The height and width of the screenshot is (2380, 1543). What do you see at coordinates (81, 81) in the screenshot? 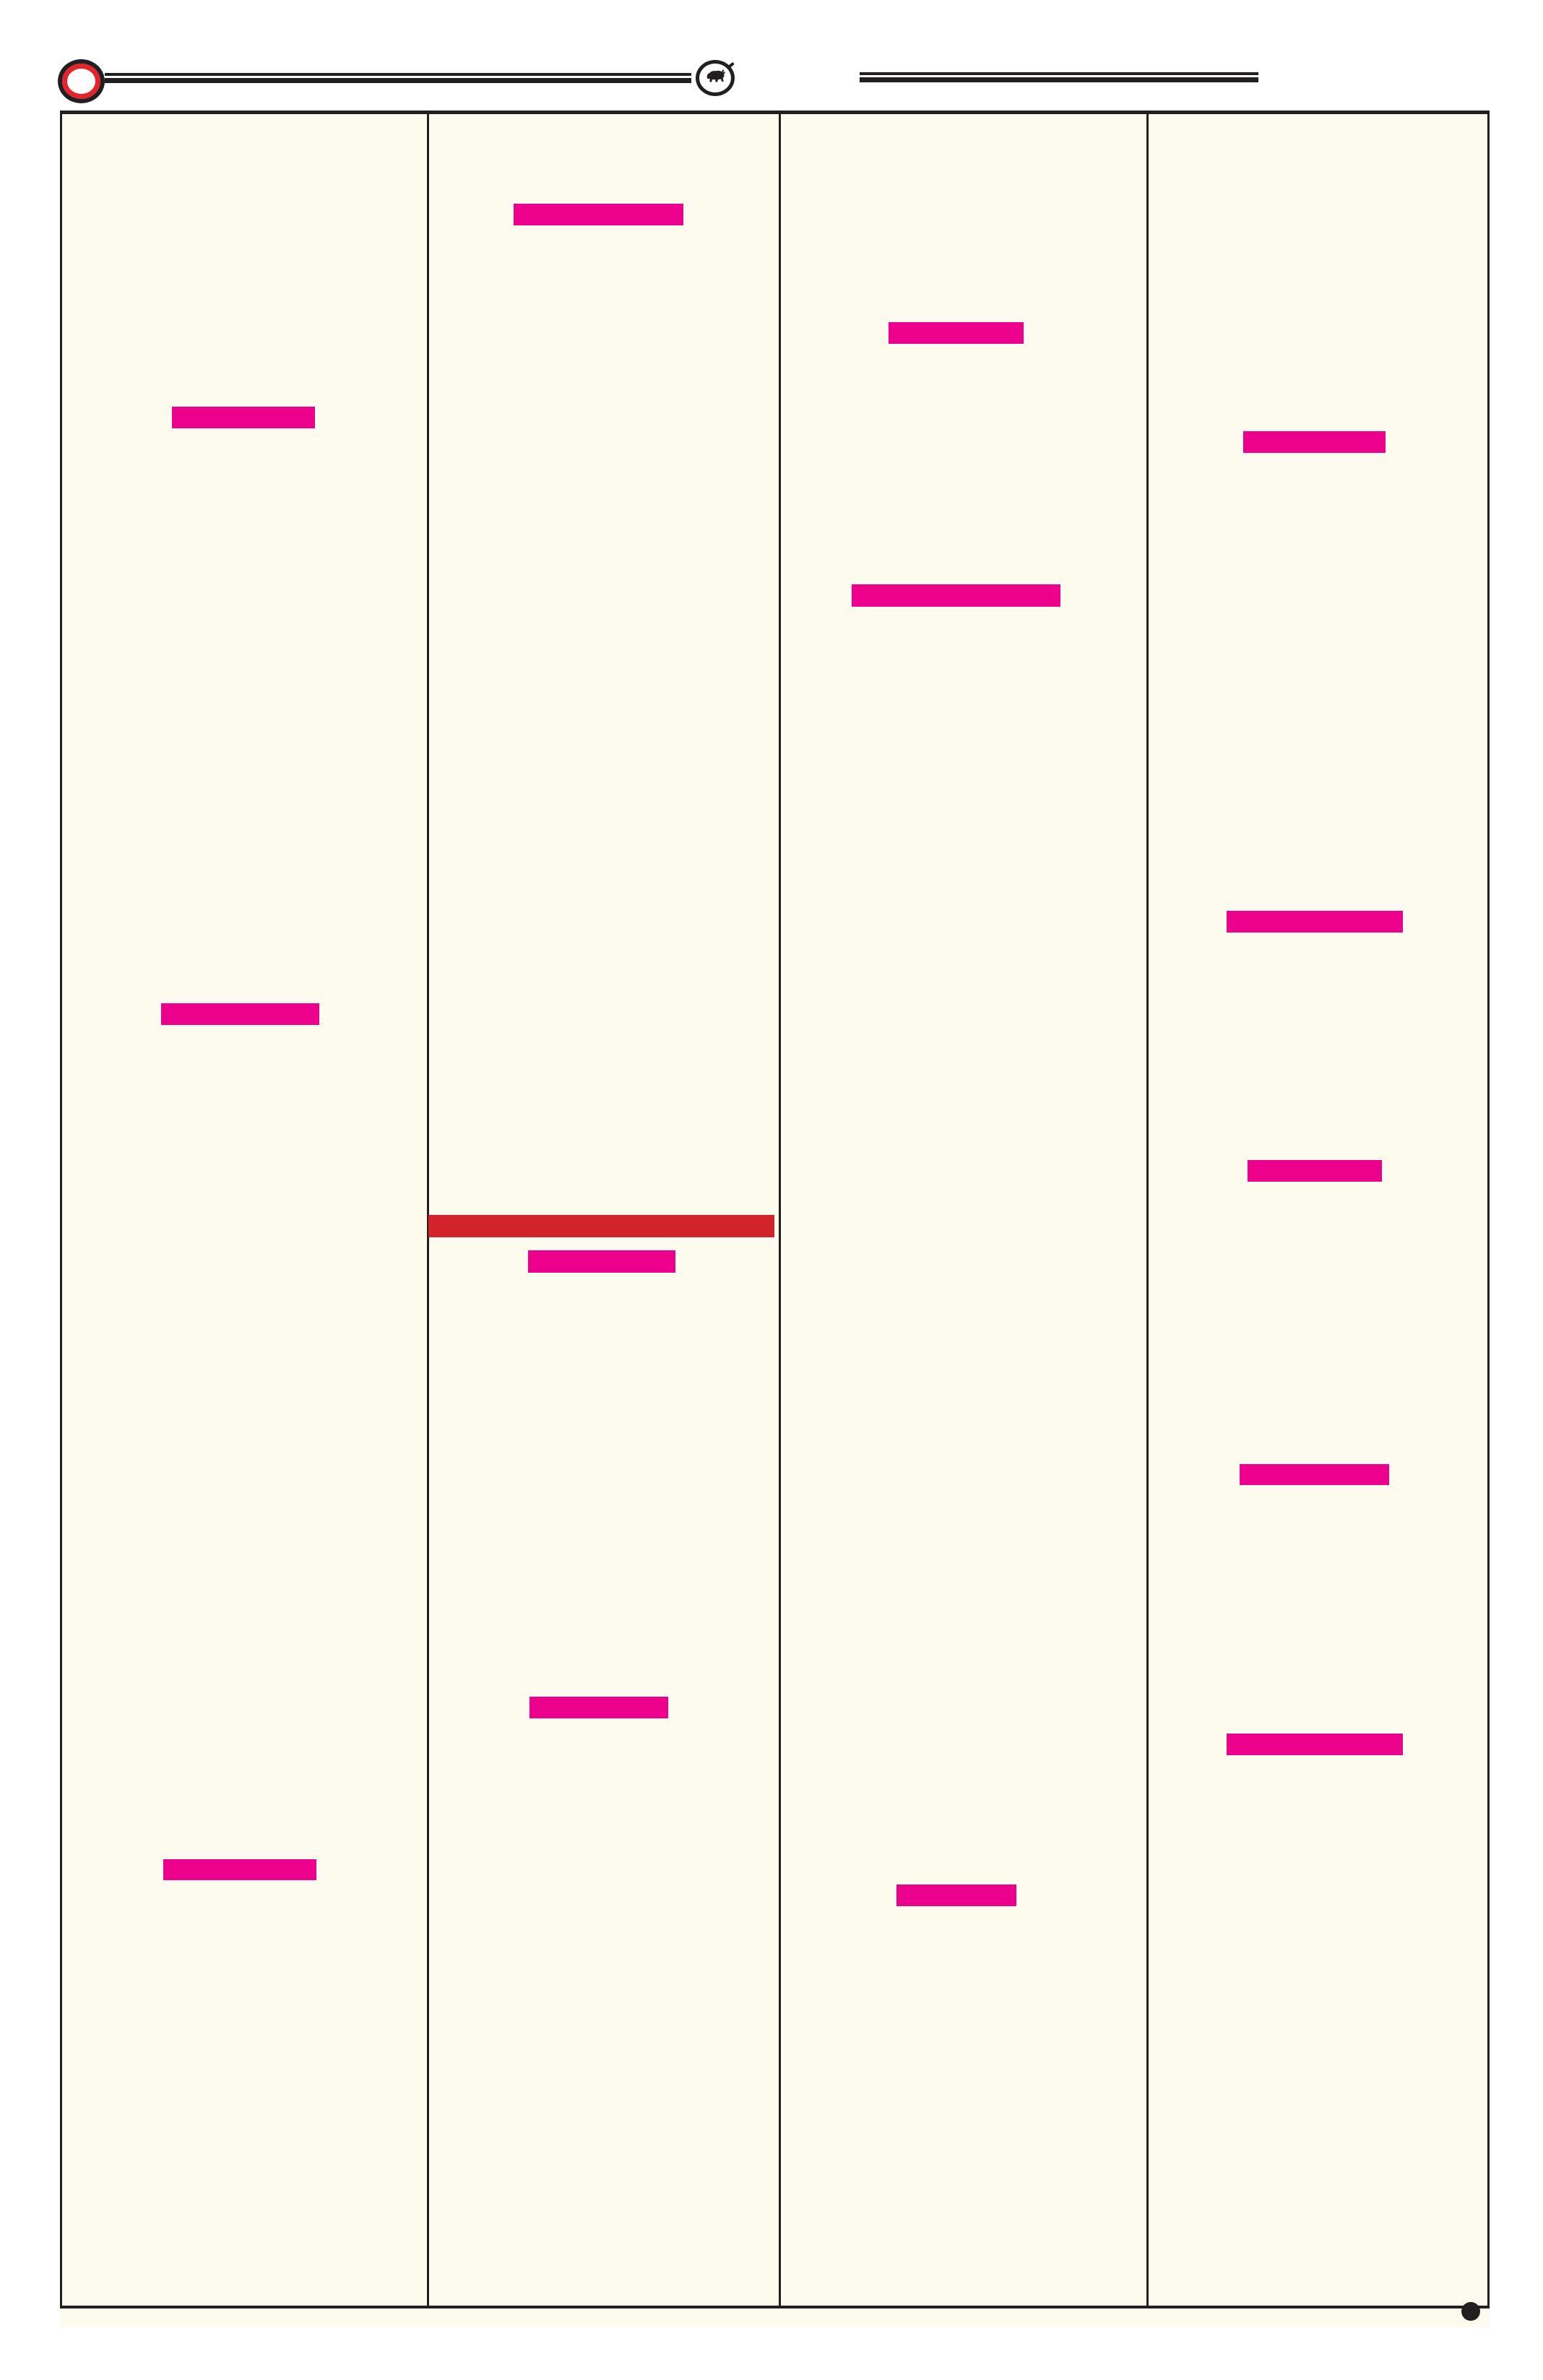
I see `header-ring-marker` at bounding box center [81, 81].